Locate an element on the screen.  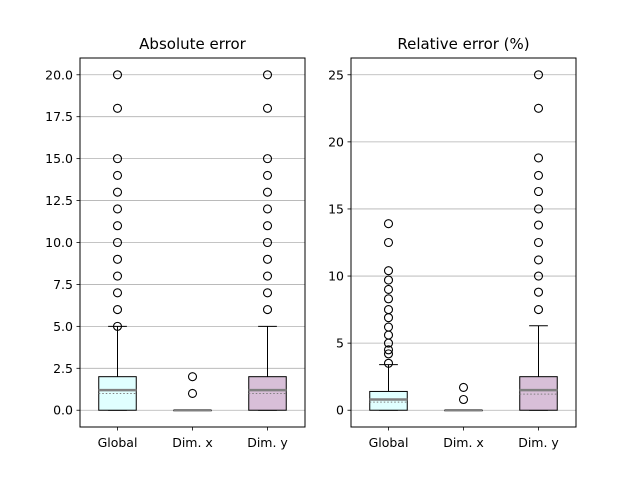
y-tick-label: 20.0 is located at coordinates (59, 74).